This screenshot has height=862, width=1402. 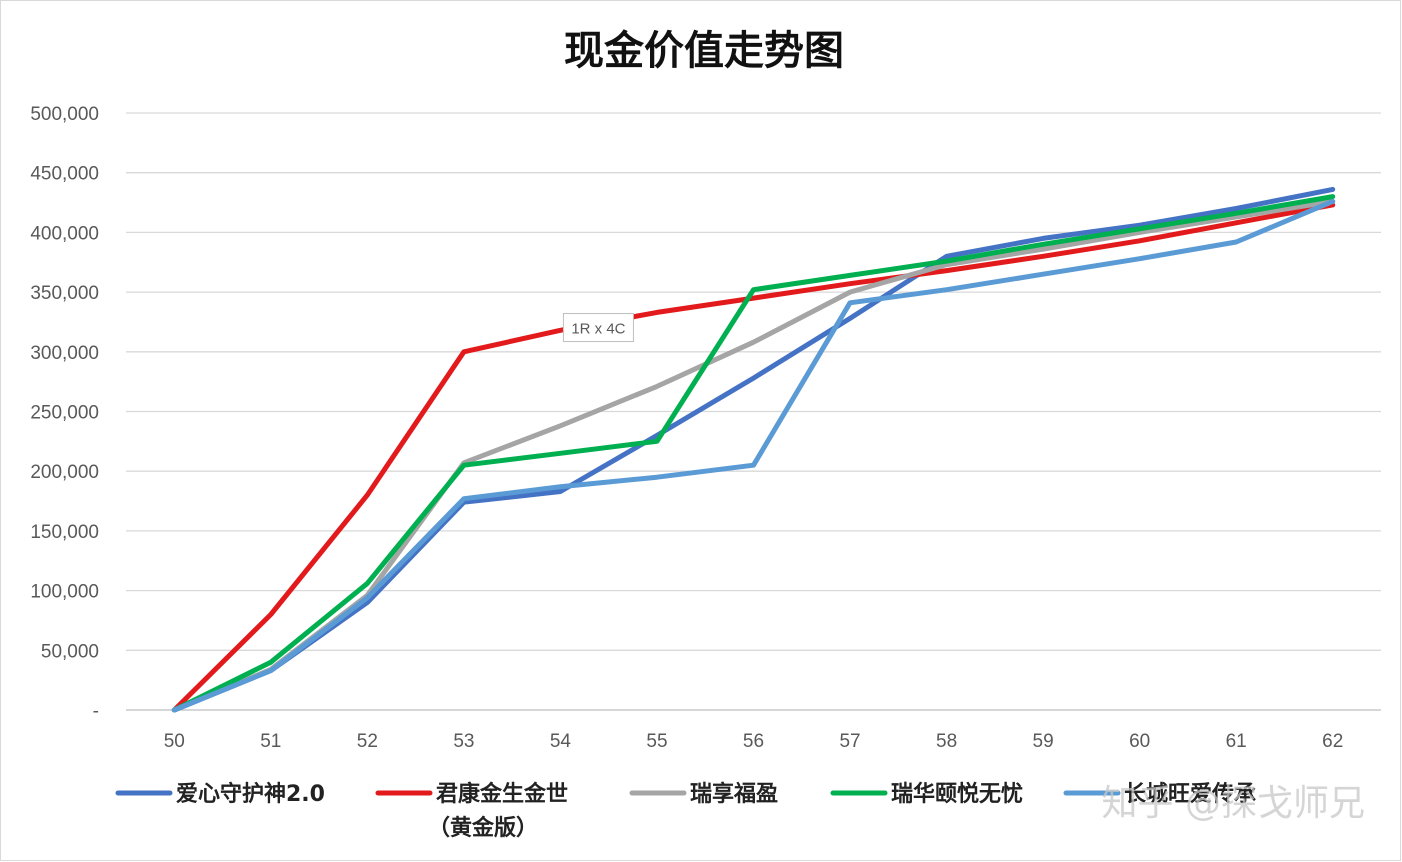 I want to click on legend-label: （黄金版）, so click(x=483, y=828).